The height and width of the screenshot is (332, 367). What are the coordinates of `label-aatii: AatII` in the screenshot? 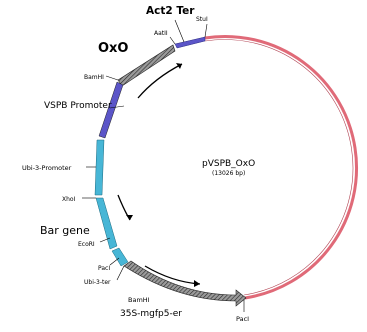 It's located at (161, 33).